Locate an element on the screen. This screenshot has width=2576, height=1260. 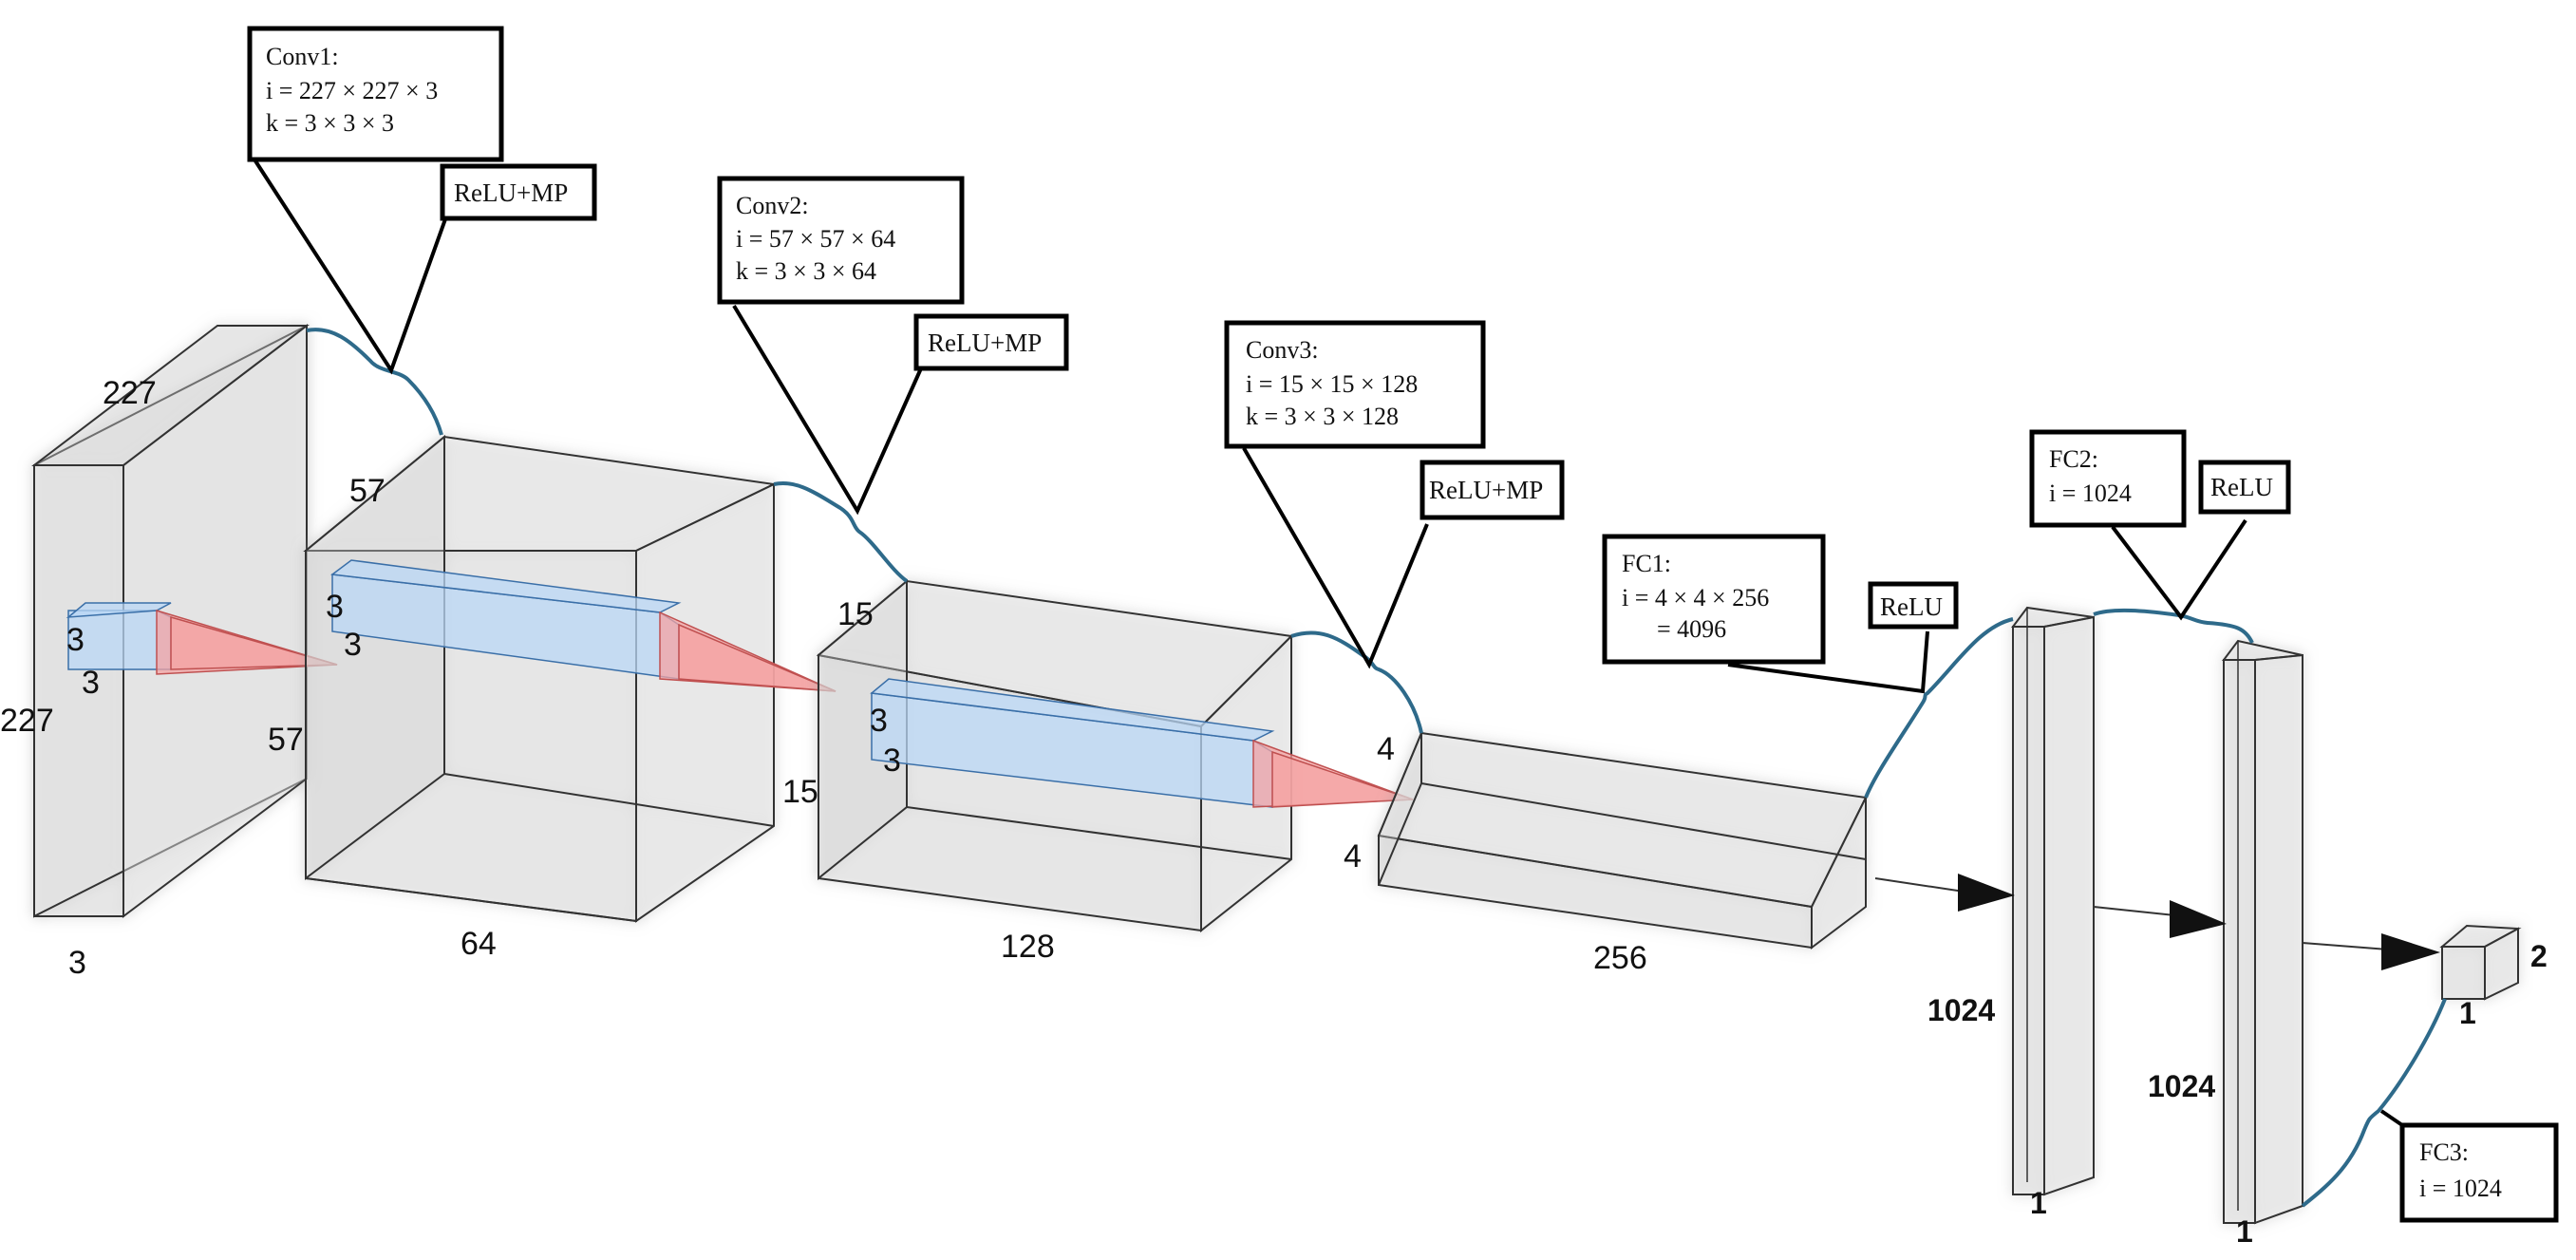
input-height-label: 227 is located at coordinates (27, 721).